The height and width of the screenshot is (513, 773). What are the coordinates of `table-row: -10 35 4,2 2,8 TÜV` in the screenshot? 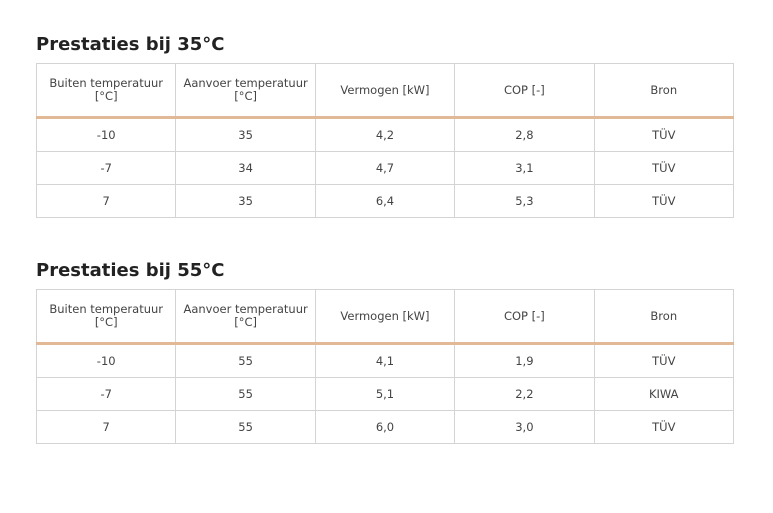 It's located at (385, 134).